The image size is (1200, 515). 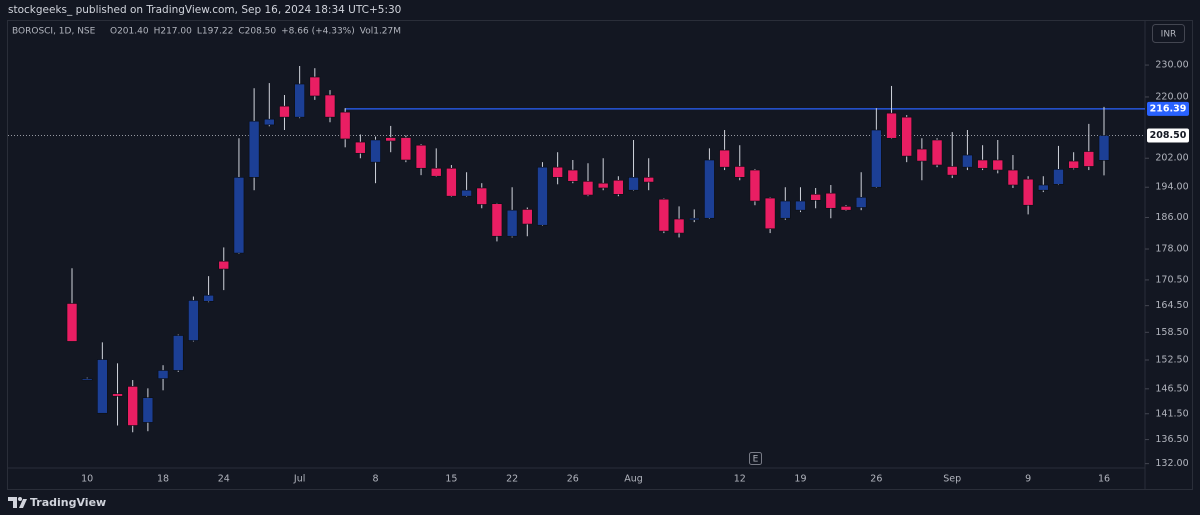 I want to click on legend-item: H217.00, so click(x=173, y=32).